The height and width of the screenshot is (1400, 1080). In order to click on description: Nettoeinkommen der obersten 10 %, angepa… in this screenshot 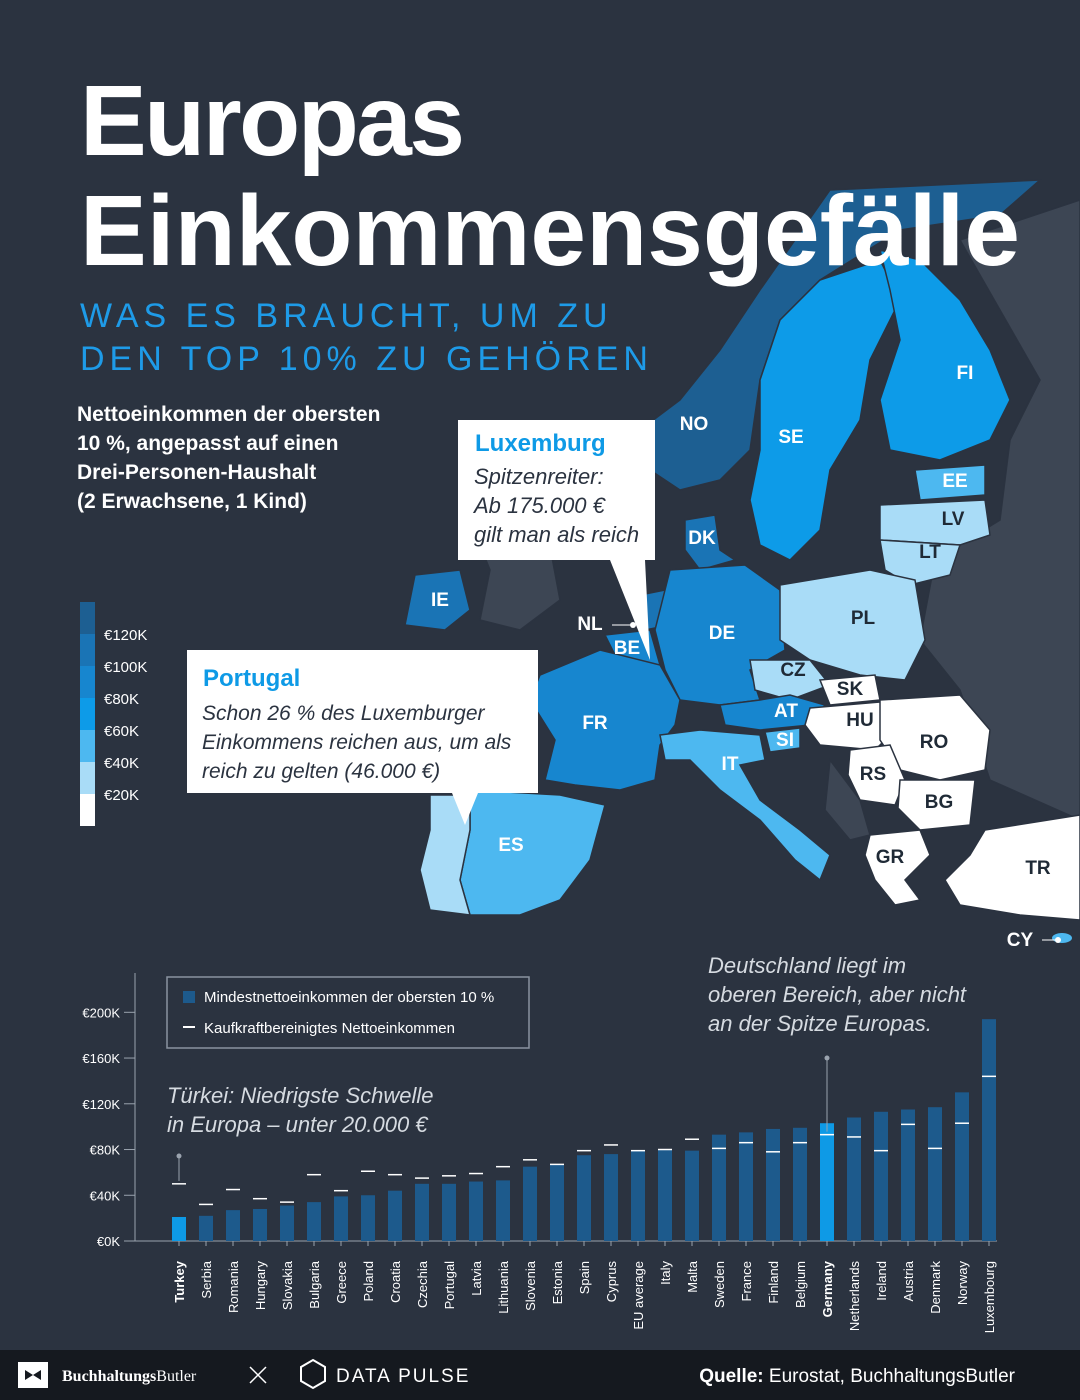, I will do `click(228, 458)`.